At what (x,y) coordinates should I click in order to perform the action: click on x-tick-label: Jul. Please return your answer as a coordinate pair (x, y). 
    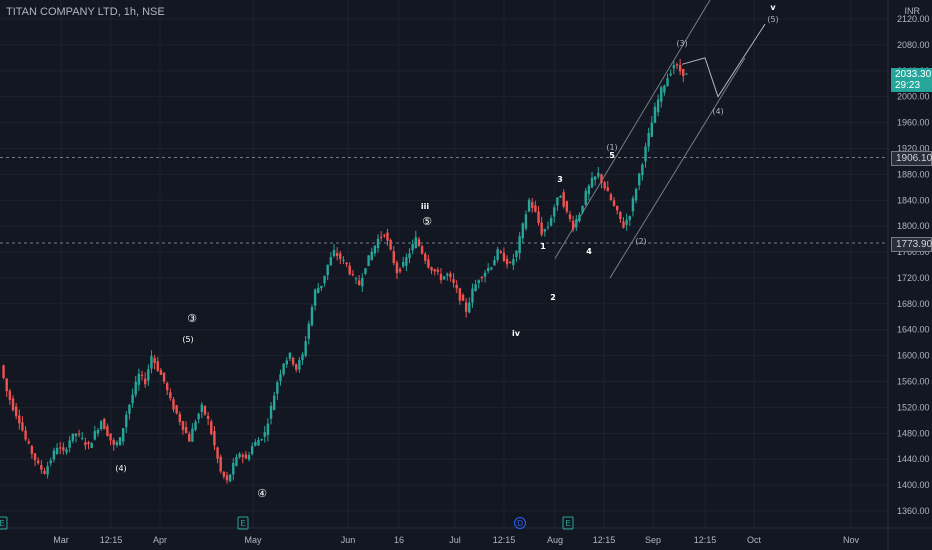
    Looking at the image, I should click on (455, 540).